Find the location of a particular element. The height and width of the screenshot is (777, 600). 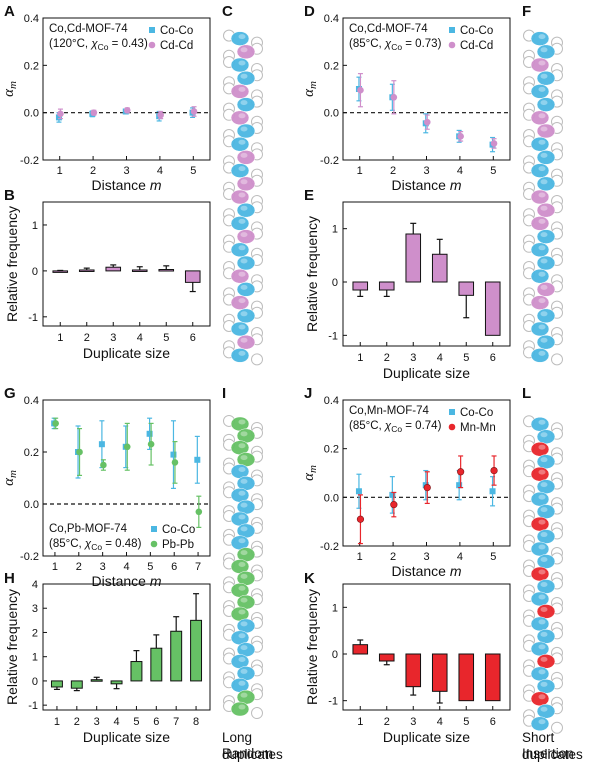

panel-letter-g: G is located at coordinates (10, 393).